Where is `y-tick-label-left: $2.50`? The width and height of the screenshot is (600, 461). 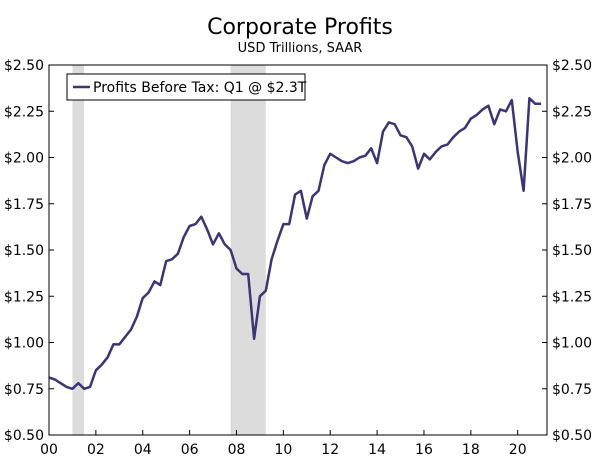 y-tick-label-left: $2.50 is located at coordinates (24, 66).